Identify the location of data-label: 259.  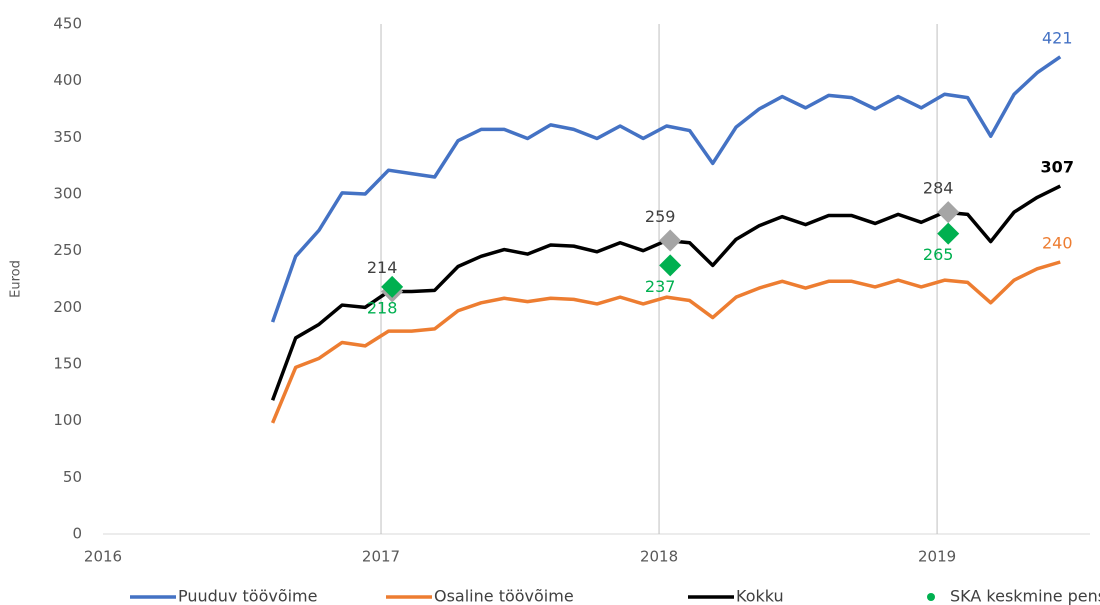
(660, 216).